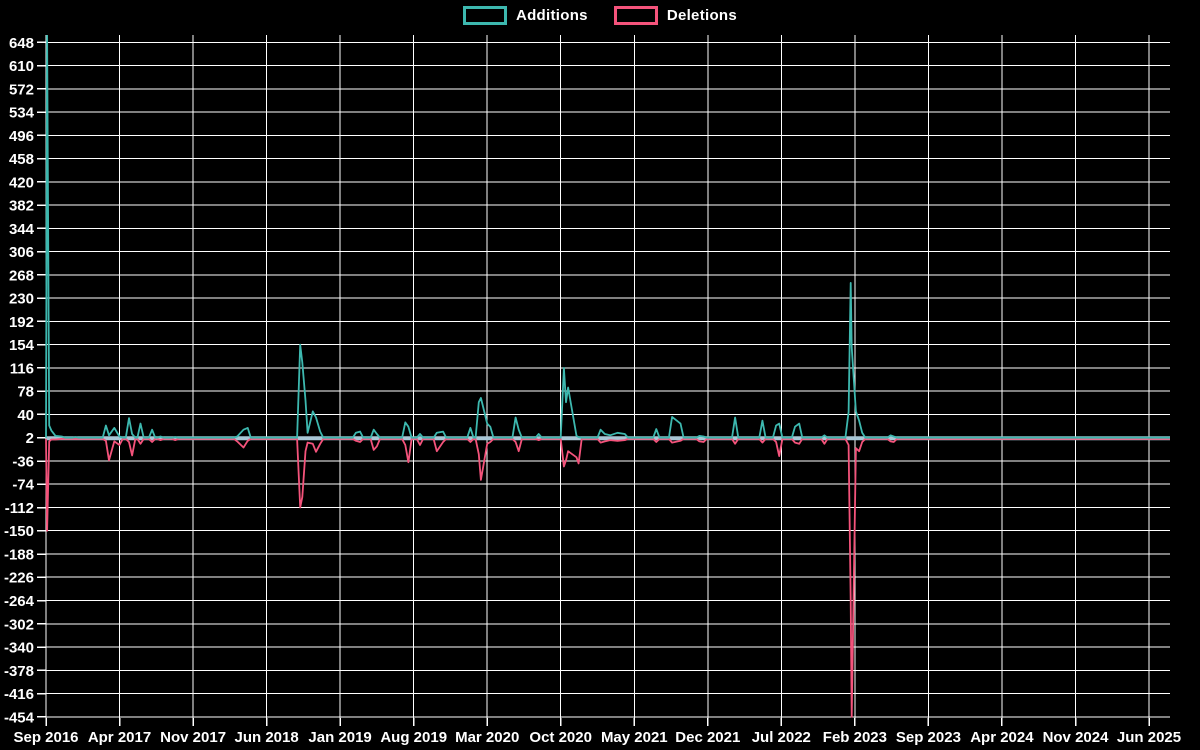 The image size is (1200, 750). What do you see at coordinates (45, 737) in the screenshot?
I see `x-axis-label: Sep 2016` at bounding box center [45, 737].